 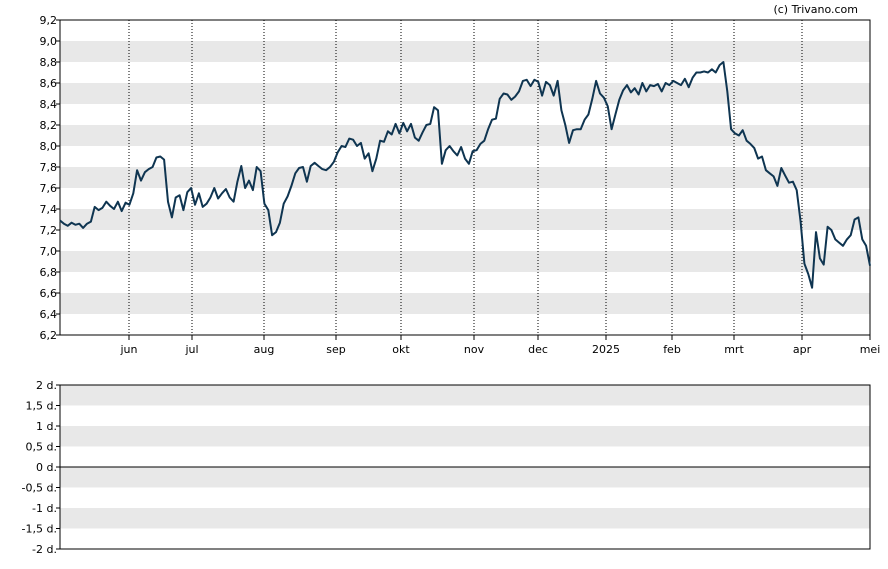 I want to click on lower-y-tick-label: -0,5 d., so click(x=39, y=488).